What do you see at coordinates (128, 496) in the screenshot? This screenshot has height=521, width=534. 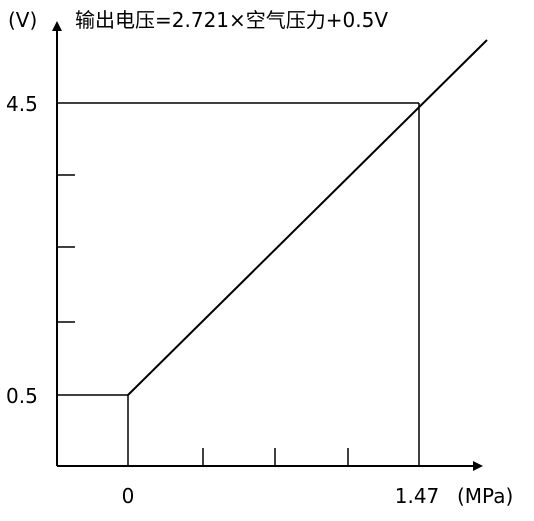 I see `x-tick-label-0: 0` at bounding box center [128, 496].